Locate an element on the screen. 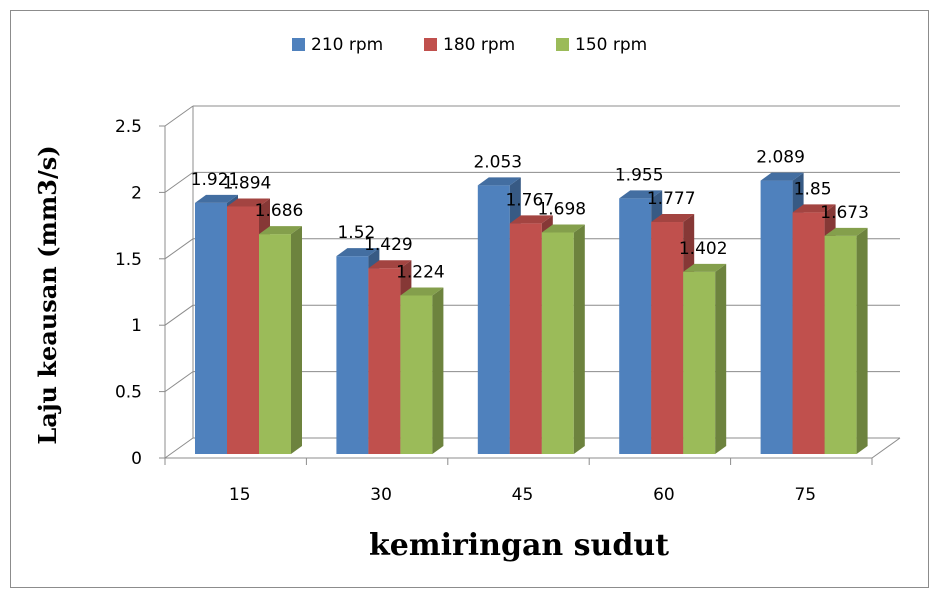 The height and width of the screenshot is (595, 941). data-label: 1.402 is located at coordinates (703, 249).